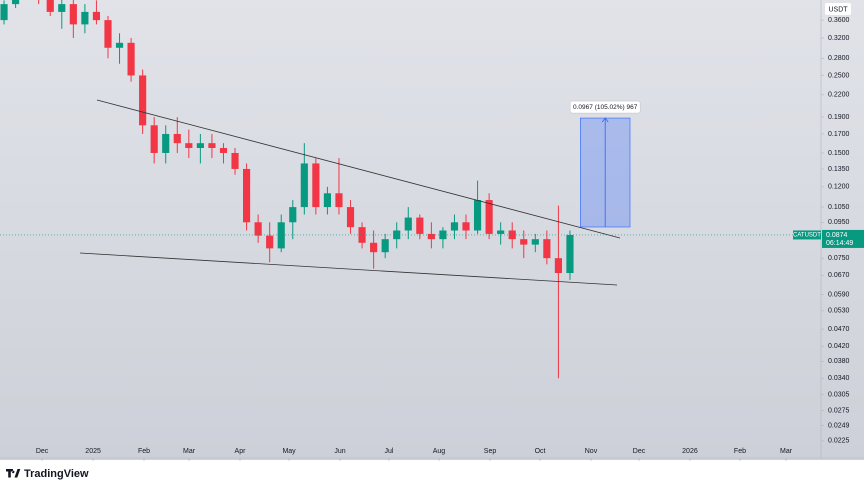 The width and height of the screenshot is (864, 489). I want to click on last-price-badge, so click(843, 238).